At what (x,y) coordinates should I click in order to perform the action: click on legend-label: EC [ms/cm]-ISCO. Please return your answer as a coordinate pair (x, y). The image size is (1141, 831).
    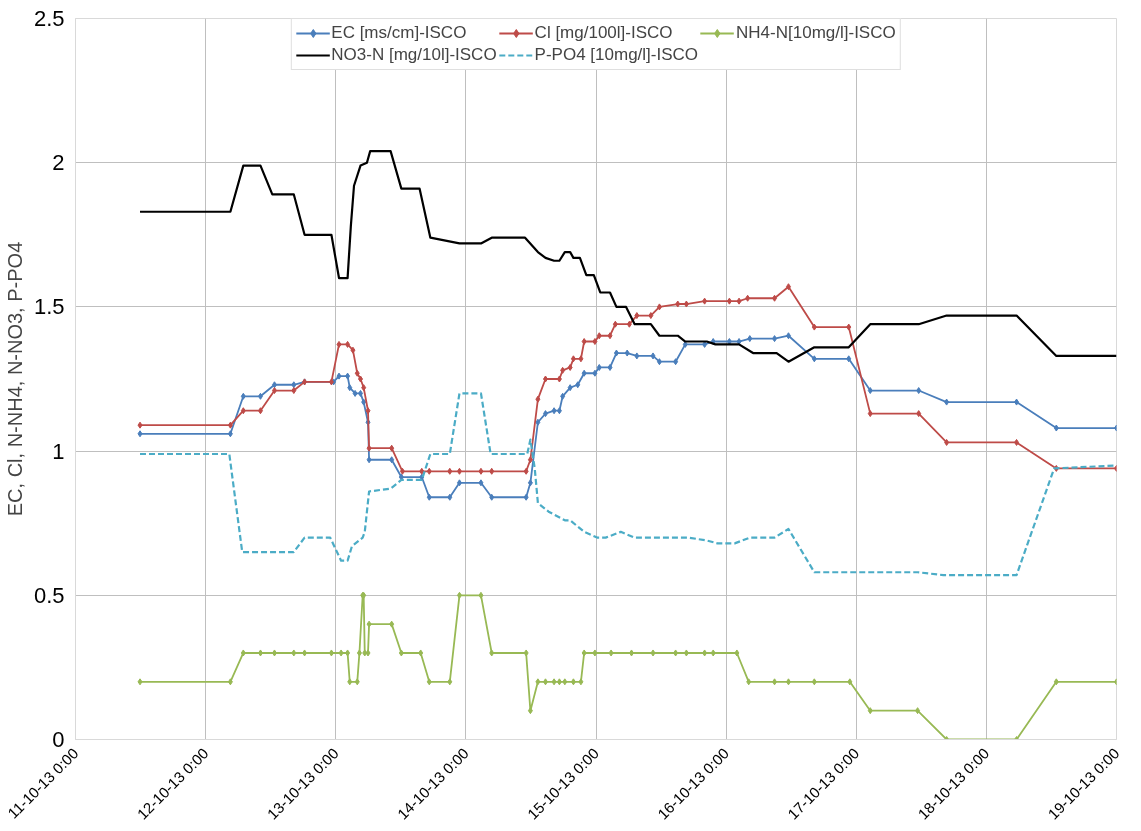
    Looking at the image, I should click on (399, 33).